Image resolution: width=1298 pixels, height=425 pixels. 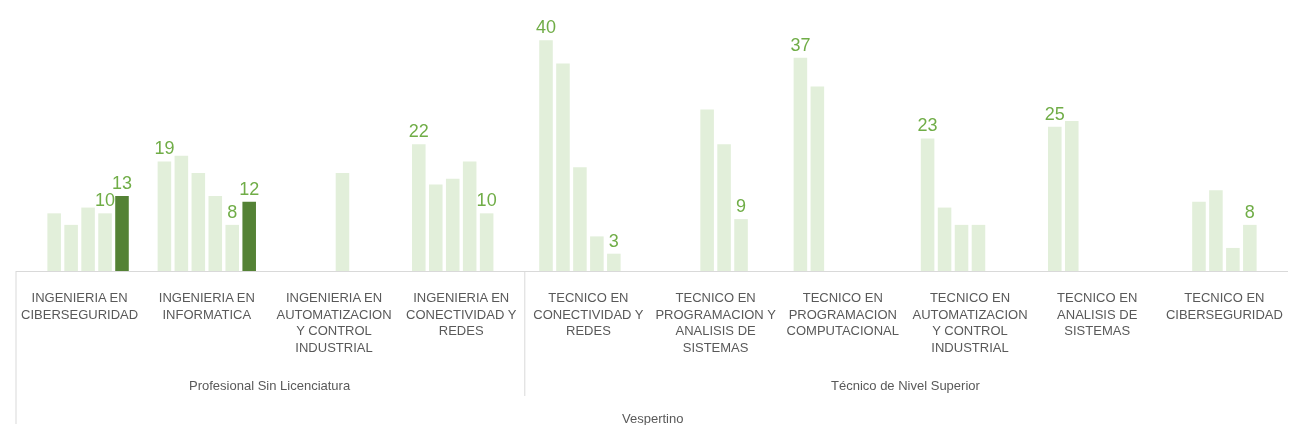 What do you see at coordinates (613, 240) in the screenshot?
I see `data-label: 3` at bounding box center [613, 240].